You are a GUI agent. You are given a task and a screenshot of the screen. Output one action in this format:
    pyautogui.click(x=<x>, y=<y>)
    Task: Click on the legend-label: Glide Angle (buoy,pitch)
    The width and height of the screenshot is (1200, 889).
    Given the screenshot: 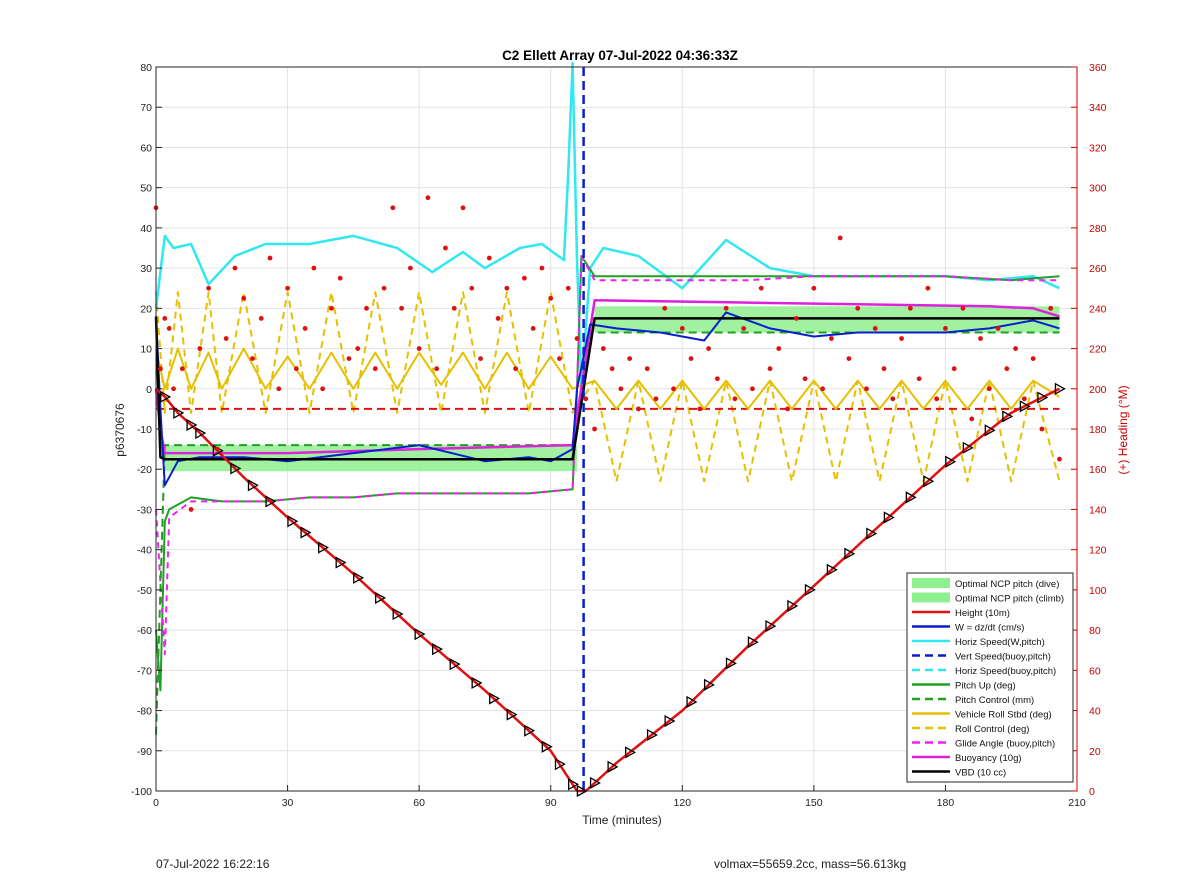 What is the action you would take?
    pyautogui.click(x=1005, y=744)
    